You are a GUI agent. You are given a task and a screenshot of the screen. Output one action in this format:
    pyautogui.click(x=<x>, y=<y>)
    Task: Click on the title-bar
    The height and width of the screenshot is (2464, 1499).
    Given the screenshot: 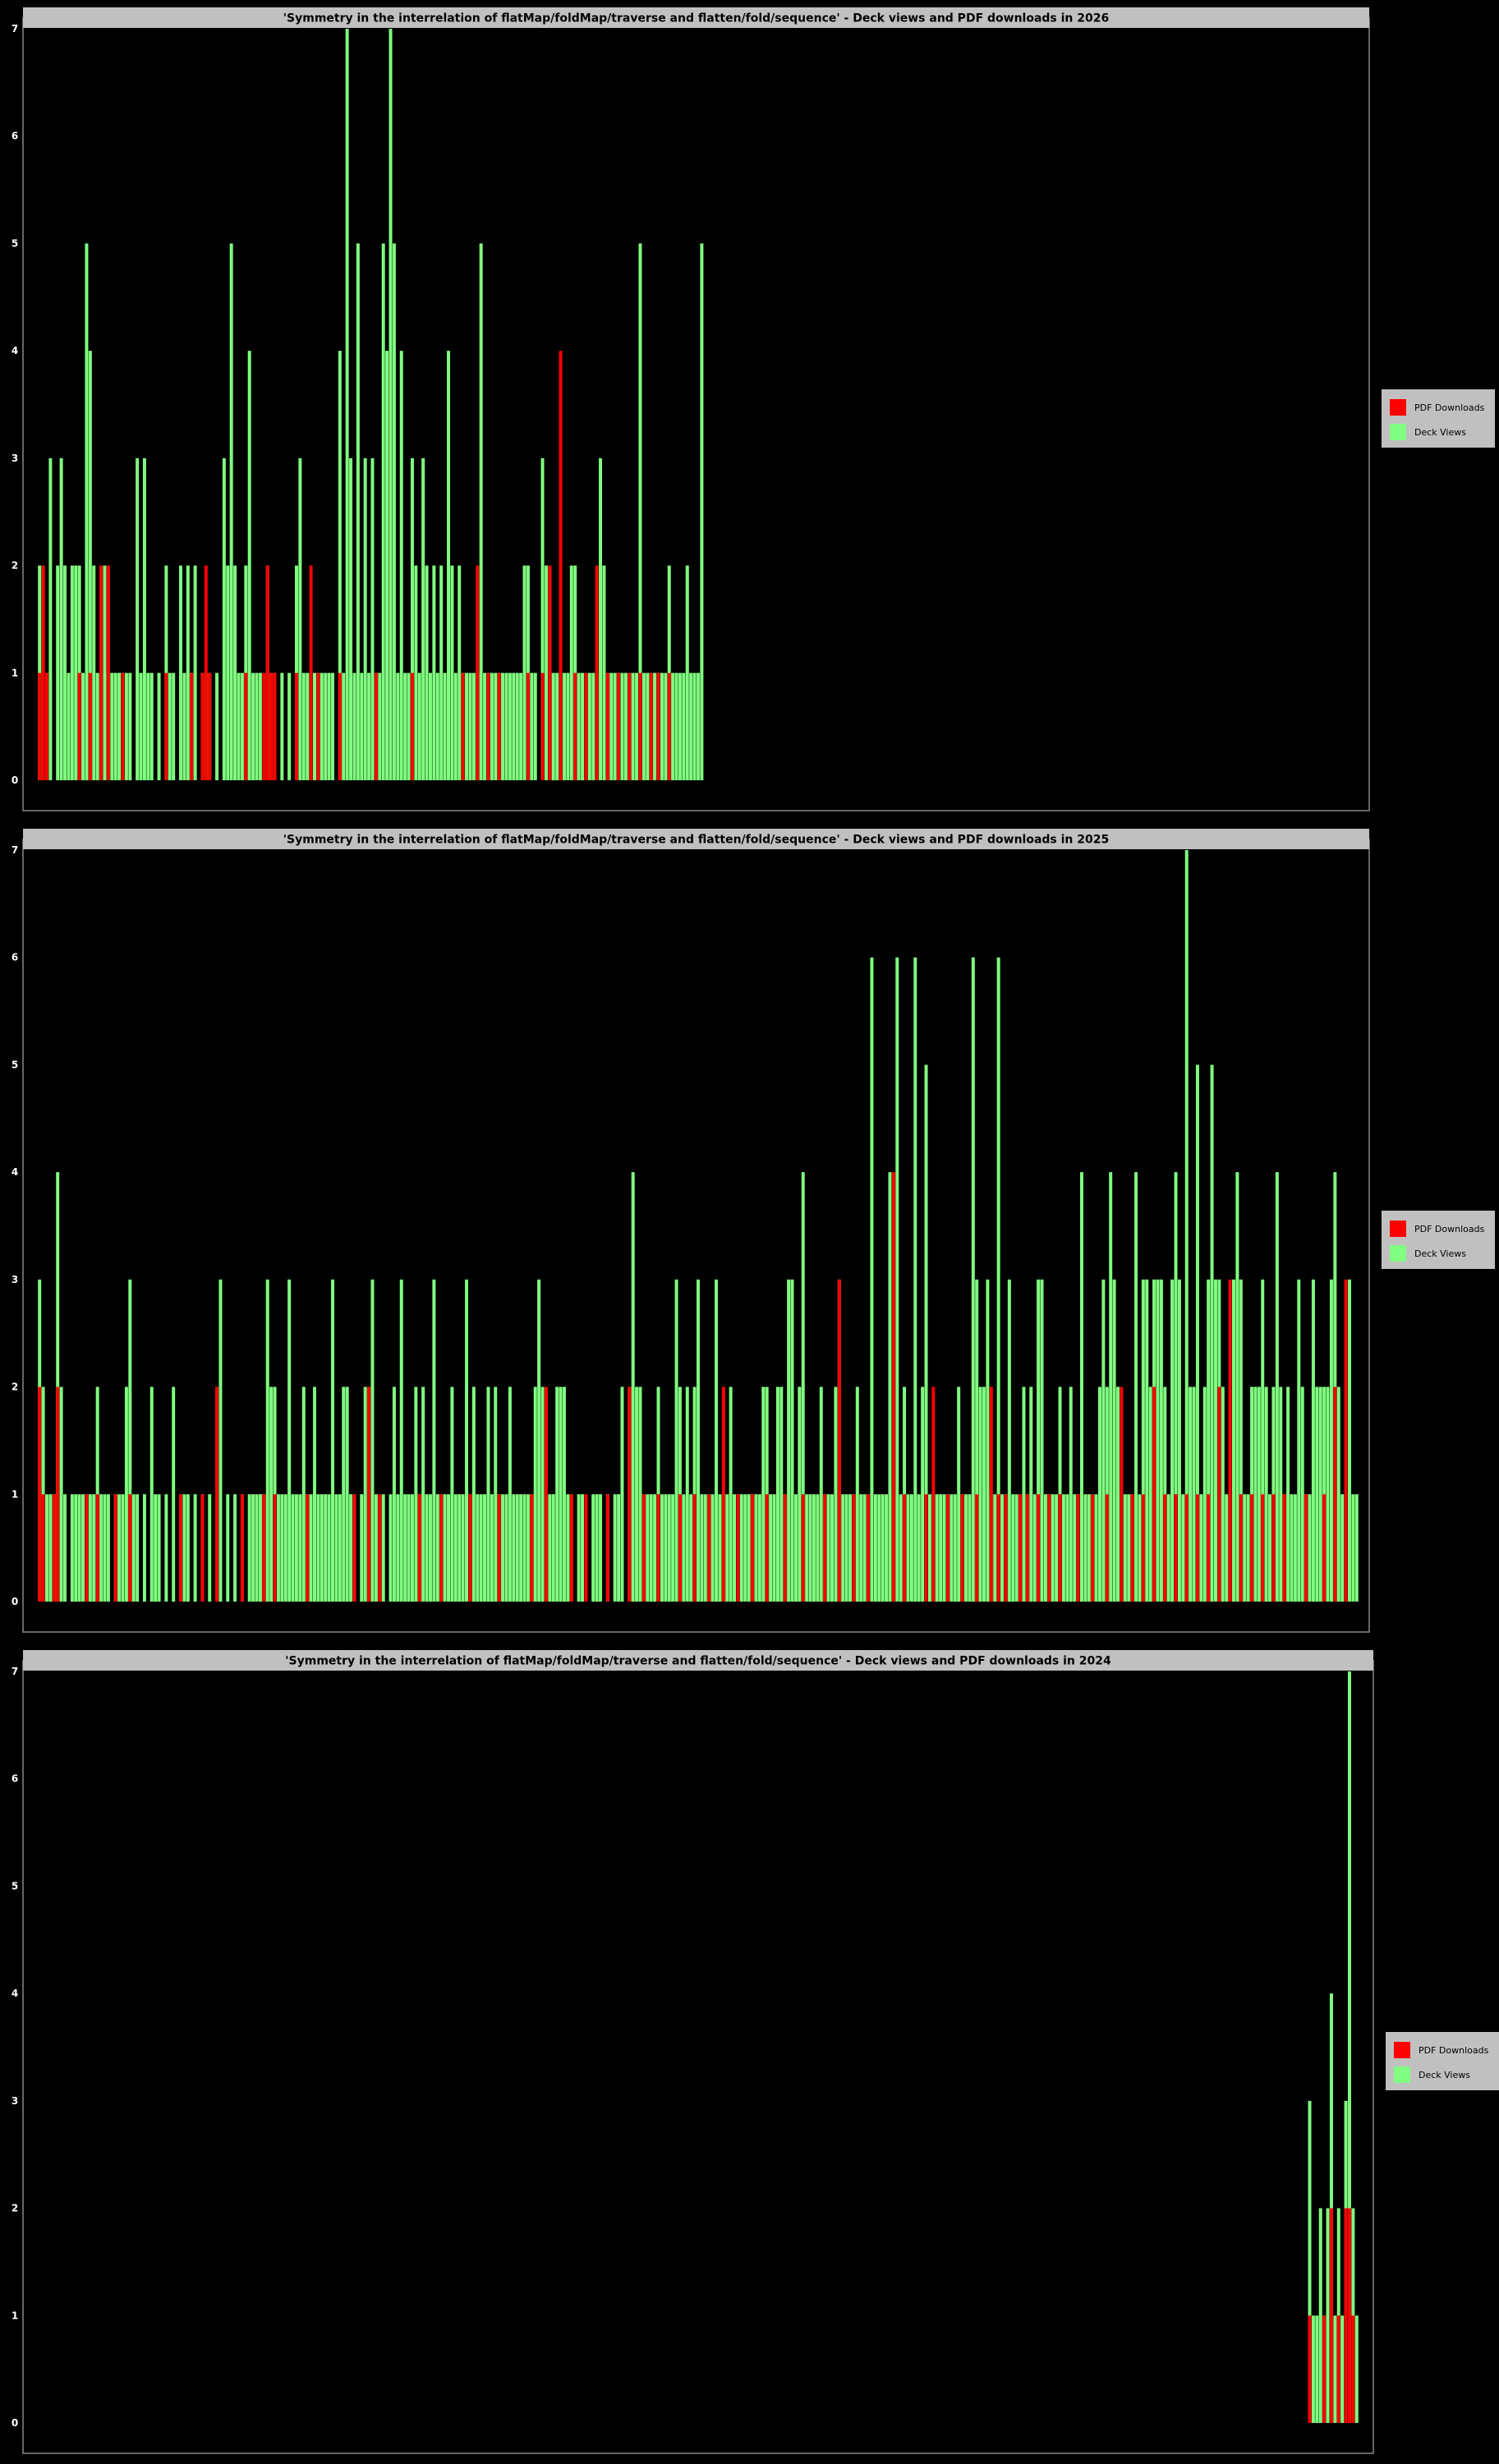 What is the action you would take?
    pyautogui.click(x=698, y=1660)
    